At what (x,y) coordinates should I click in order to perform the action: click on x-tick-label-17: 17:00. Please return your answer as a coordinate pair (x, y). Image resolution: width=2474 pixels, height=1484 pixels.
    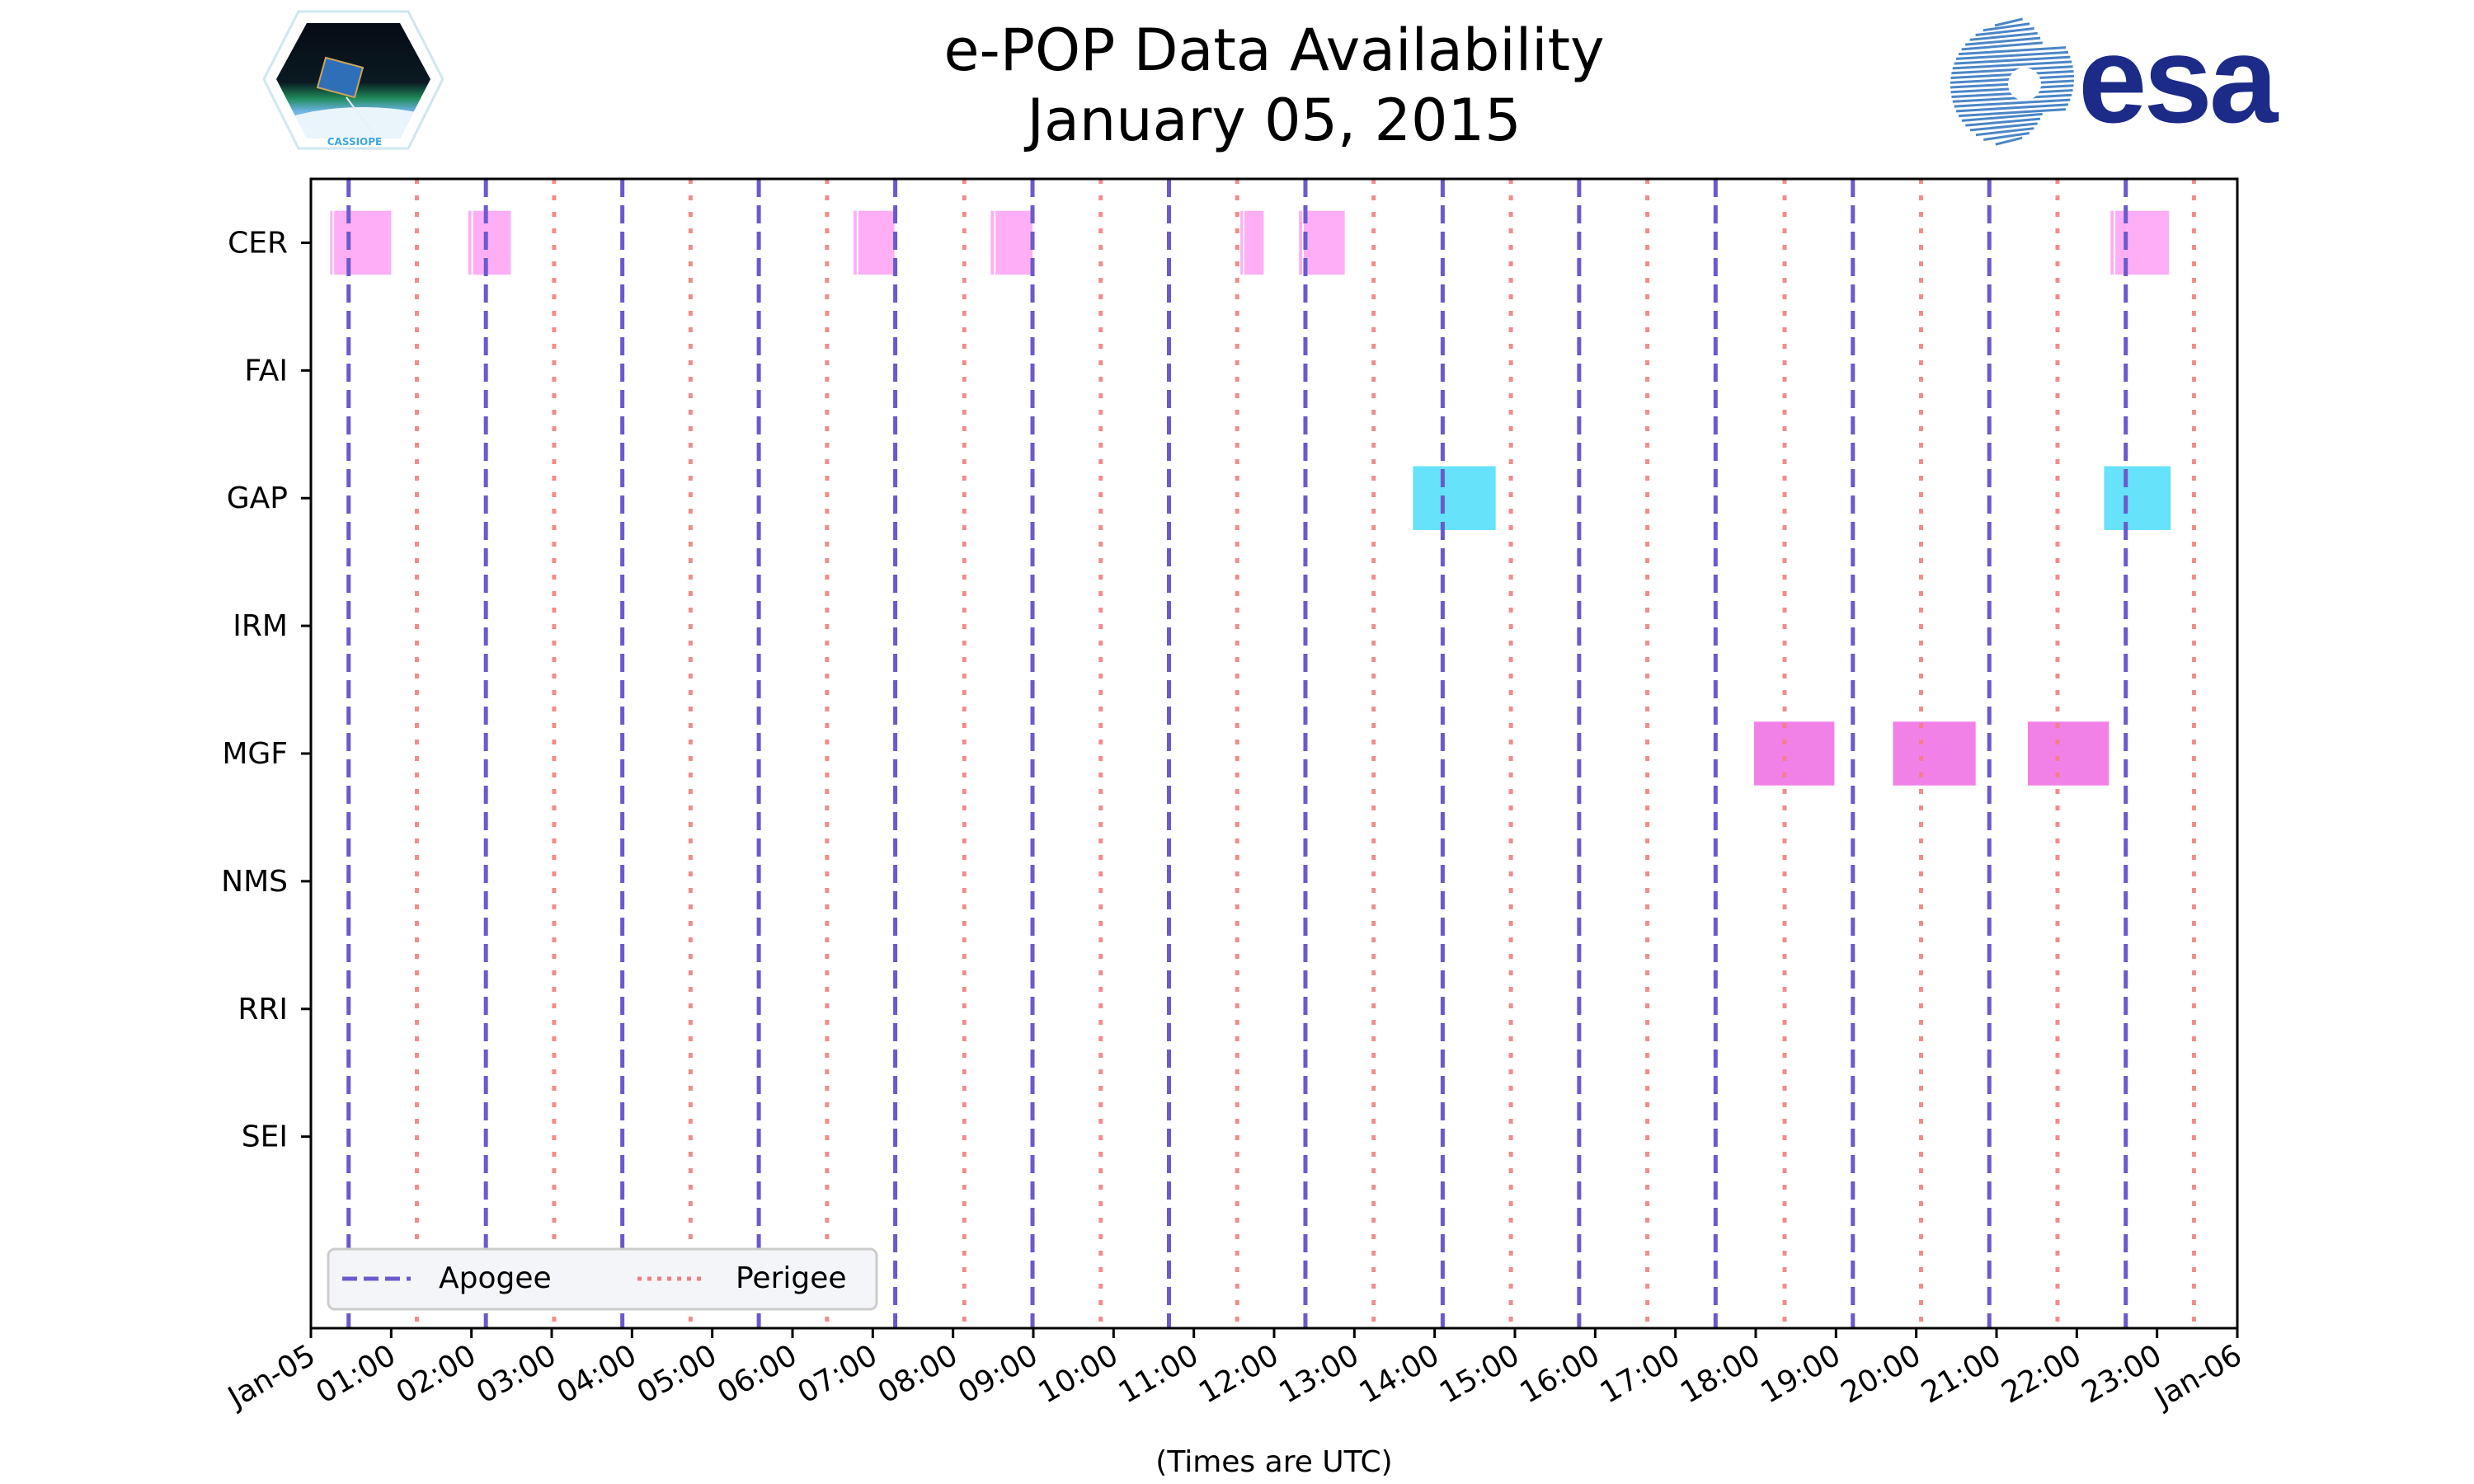
    Looking at the image, I should click on (1640, 1374).